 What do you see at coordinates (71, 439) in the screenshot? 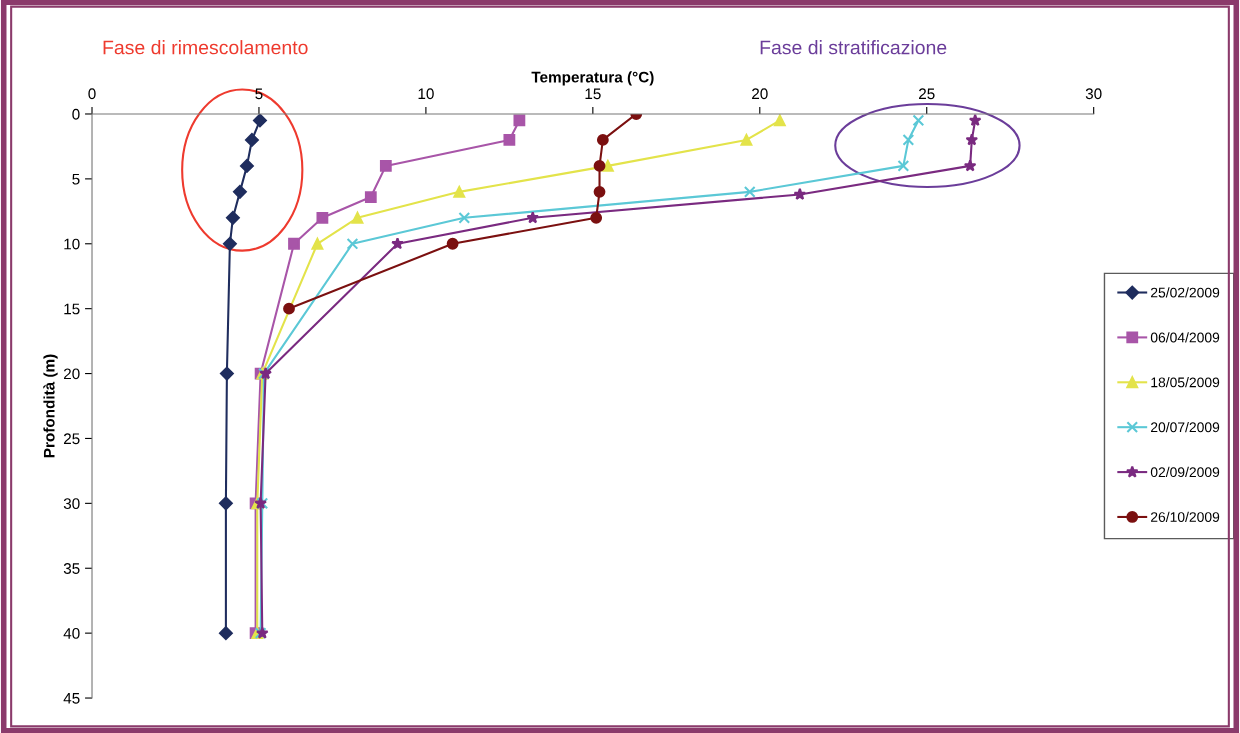
I see `y-tick-label: 25` at bounding box center [71, 439].